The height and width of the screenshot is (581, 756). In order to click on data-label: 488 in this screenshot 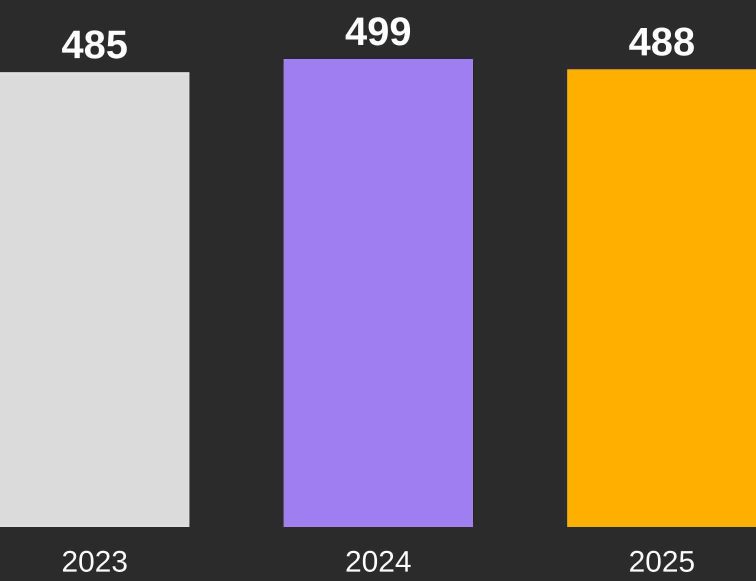, I will do `click(661, 42)`.